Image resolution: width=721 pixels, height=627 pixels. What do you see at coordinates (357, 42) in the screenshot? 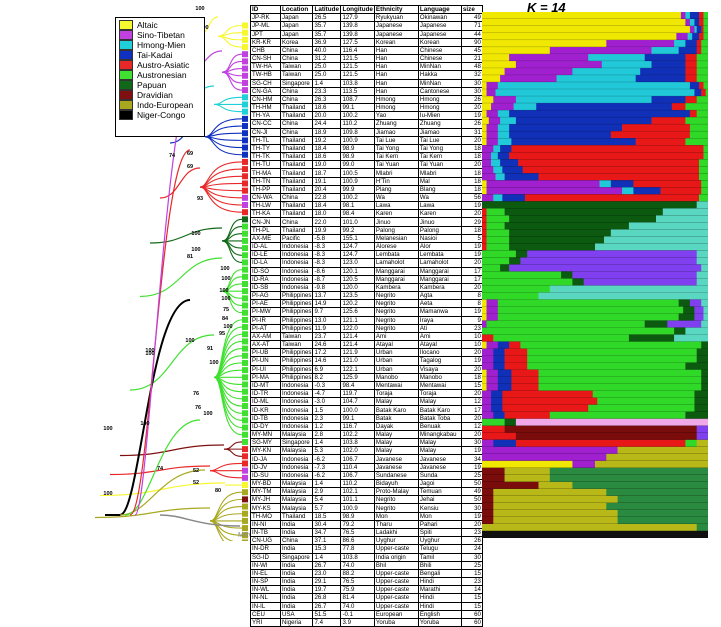
I see `table-cell: 127.5` at bounding box center [357, 42].